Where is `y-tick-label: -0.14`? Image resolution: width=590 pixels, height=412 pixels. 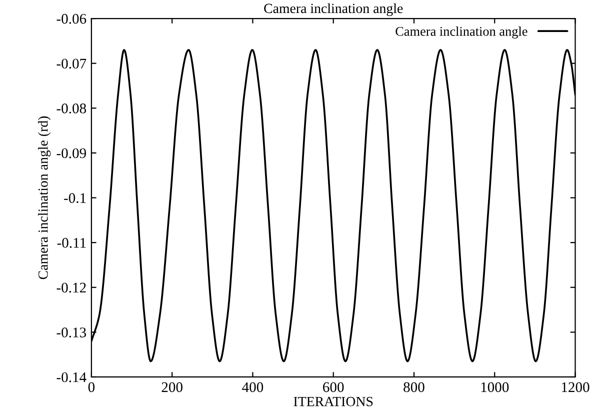 y-tick-label: -0.14 is located at coordinates (71, 377).